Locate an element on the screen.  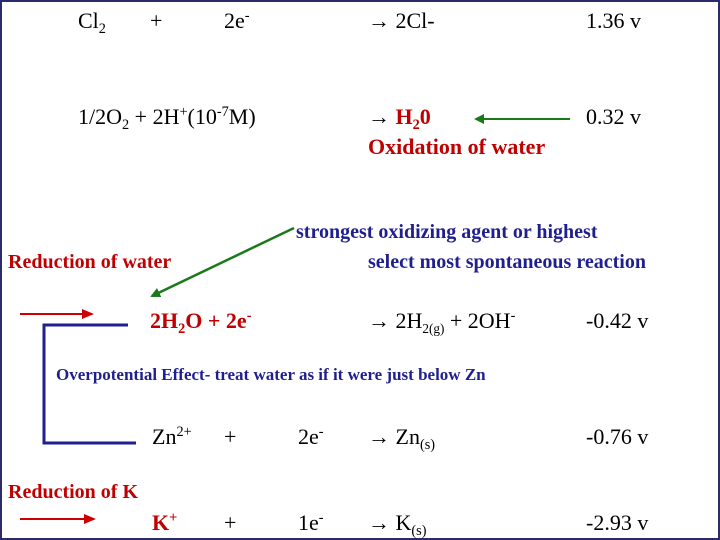
zinc-electrons: 2e- is located at coordinates (311, 436).